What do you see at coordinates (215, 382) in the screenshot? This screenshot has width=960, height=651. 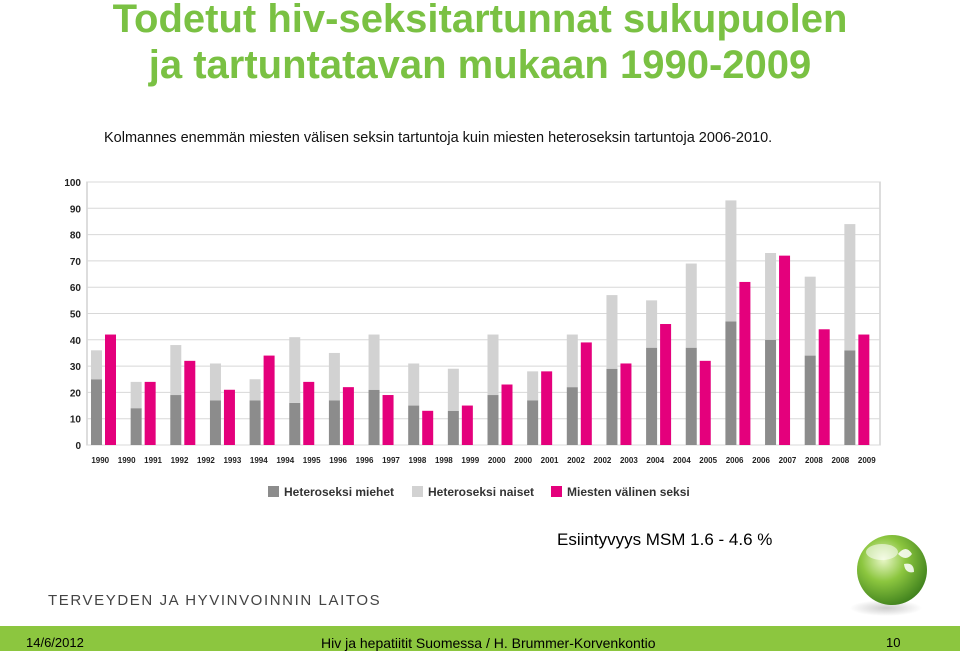 I see `bar-hetero-women-1993` at bounding box center [215, 382].